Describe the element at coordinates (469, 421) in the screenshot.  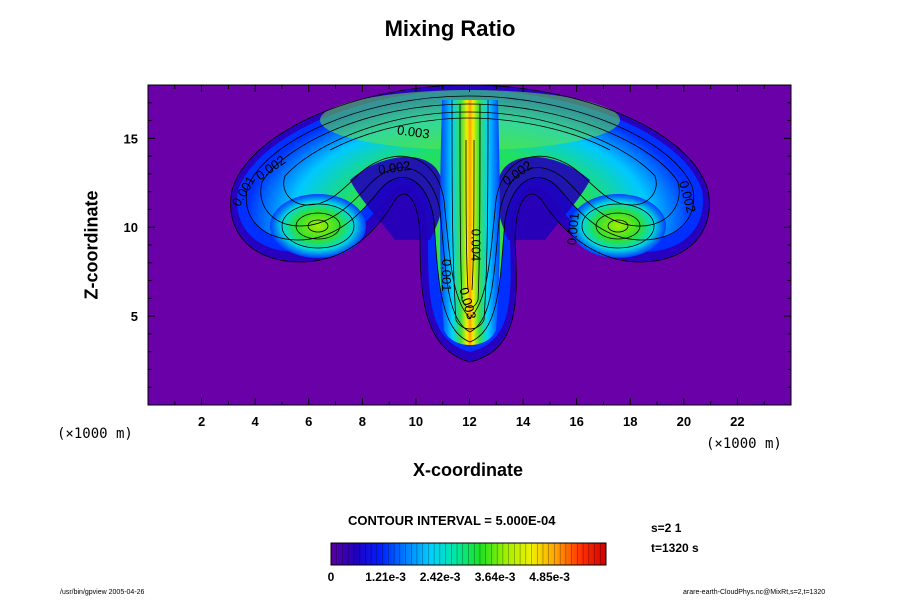
I see `x-tick-label: 12` at that location.